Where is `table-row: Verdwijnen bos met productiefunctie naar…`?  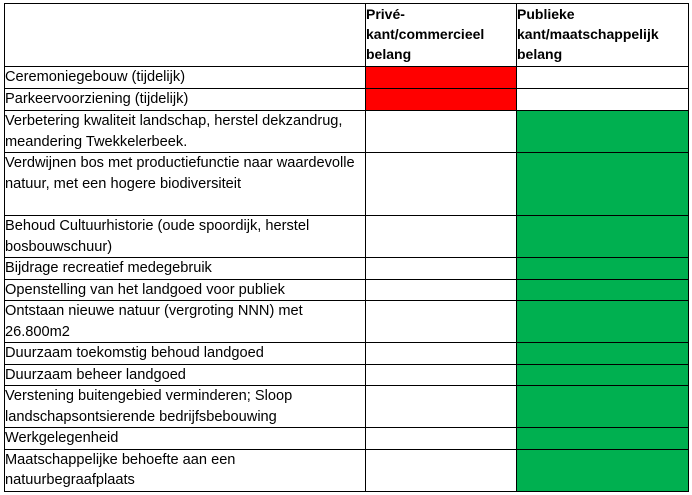 table-row: Verdwijnen bos met productiefunctie naar… is located at coordinates (346, 184).